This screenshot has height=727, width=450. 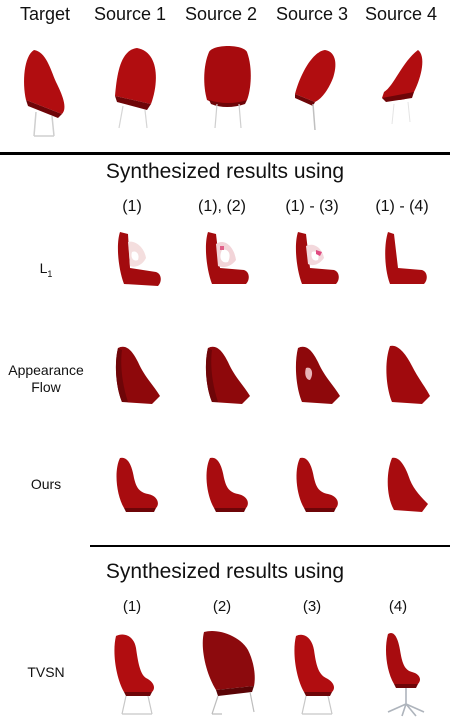 I want to click on section-1-col-2: (1), (2), so click(x=222, y=206).